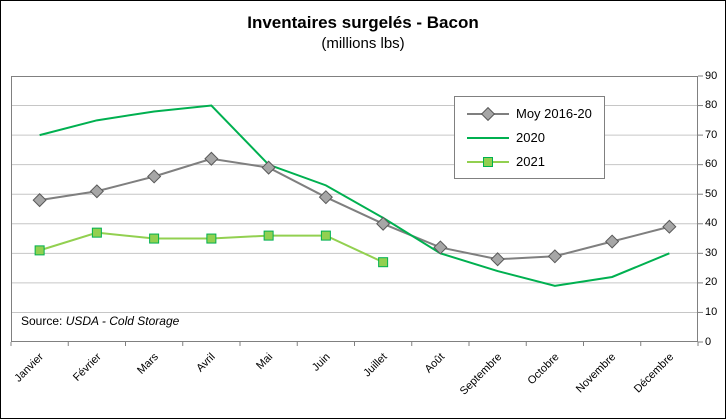 The height and width of the screenshot is (419, 726). I want to click on legend-item: Moy 2016-20, so click(529, 113).